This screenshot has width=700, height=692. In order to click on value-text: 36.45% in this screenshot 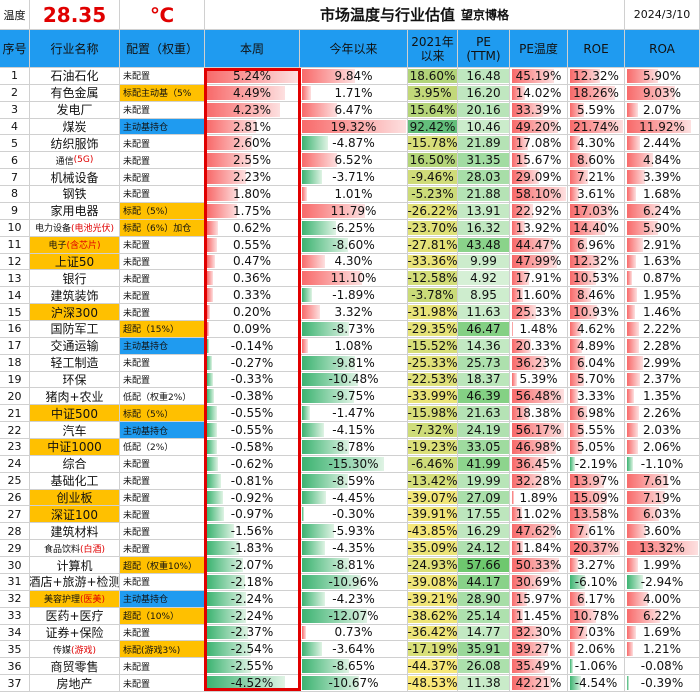, I will do `click(538, 463)`.